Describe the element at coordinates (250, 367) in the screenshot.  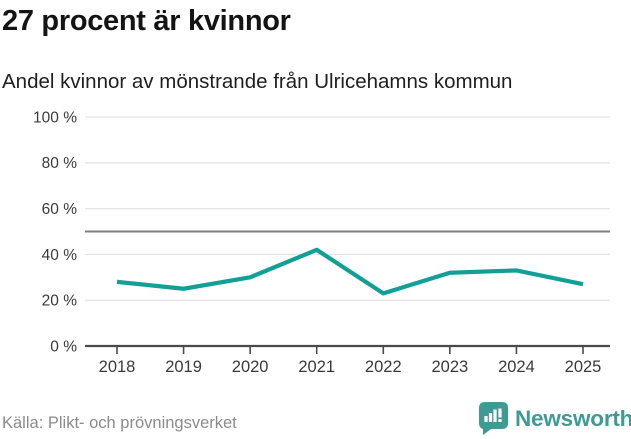
I see `x-tick-label: 2020` at that location.